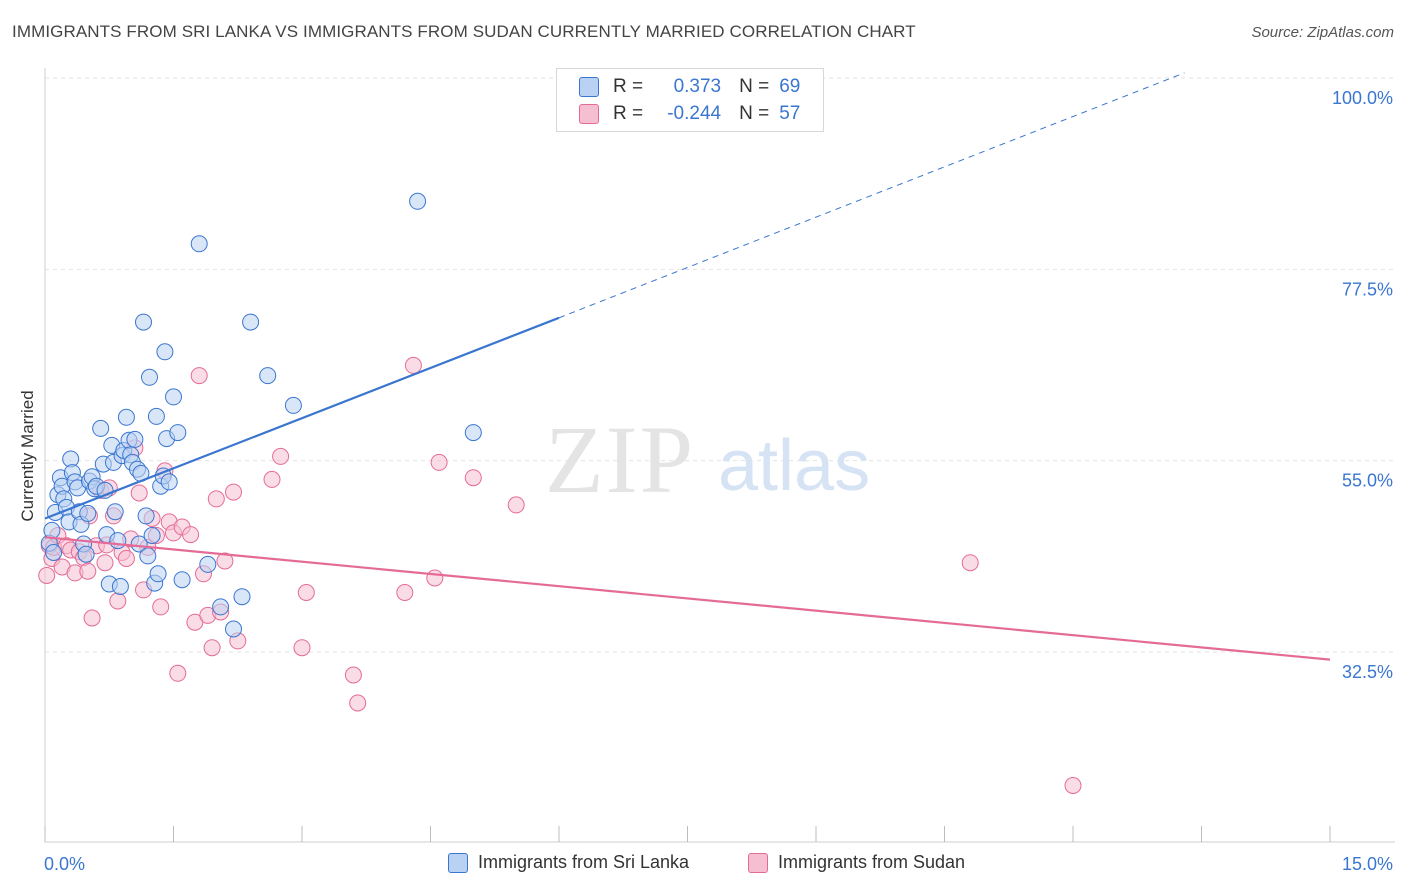  What do you see at coordinates (690, 100) in the screenshot?
I see `stats-legend: R = 0.373 N = 69 R = -0.244 N = 57` at bounding box center [690, 100].